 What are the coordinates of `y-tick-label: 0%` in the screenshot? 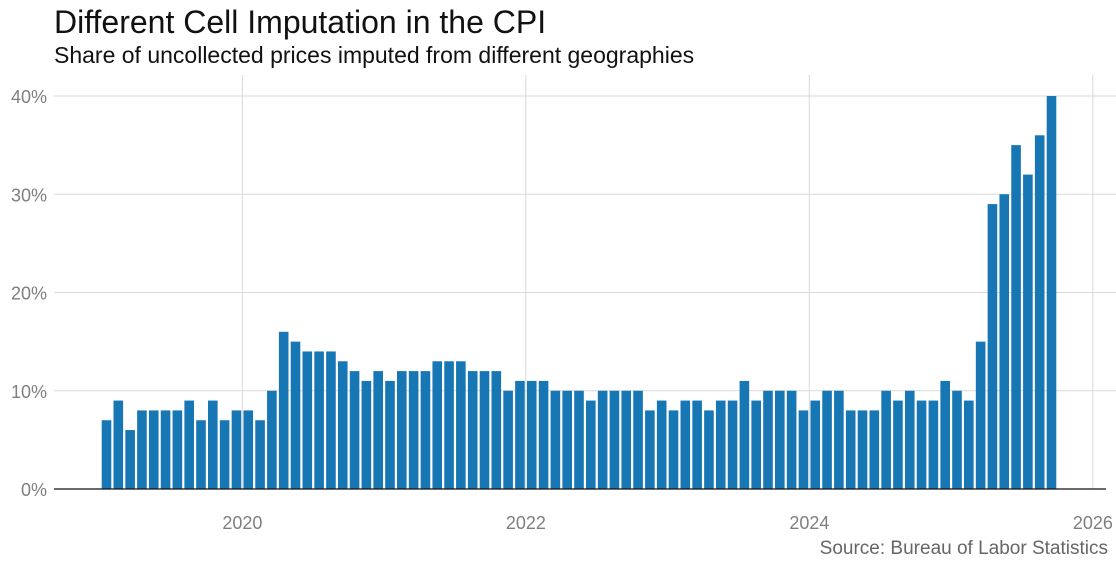 It's located at (34, 490).